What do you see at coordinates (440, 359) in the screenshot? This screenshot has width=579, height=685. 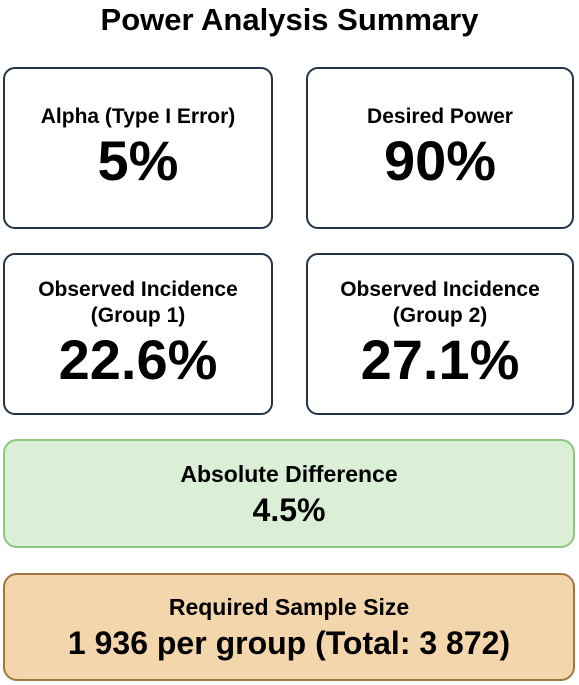 I see `incidence-group2-value: 27.1%` at bounding box center [440, 359].